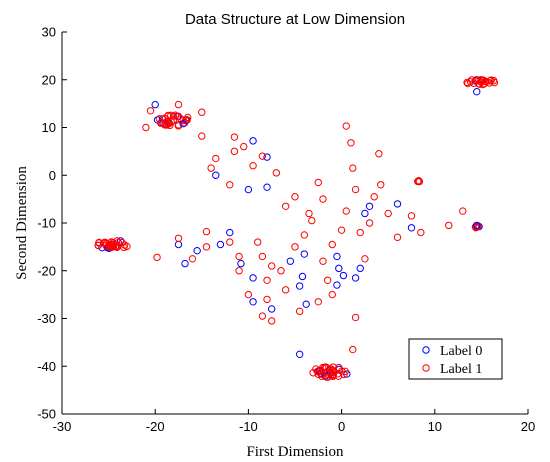 Image resolution: width=550 pixels, height=462 pixels. Describe the element at coordinates (49, 32) in the screenshot. I see `y-tick-label: 30` at that location.